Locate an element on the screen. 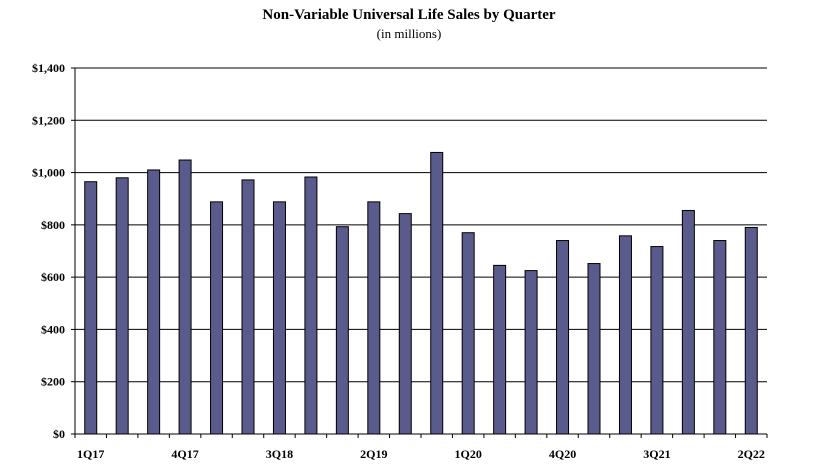  bar-2Q18 is located at coordinates (248, 307).